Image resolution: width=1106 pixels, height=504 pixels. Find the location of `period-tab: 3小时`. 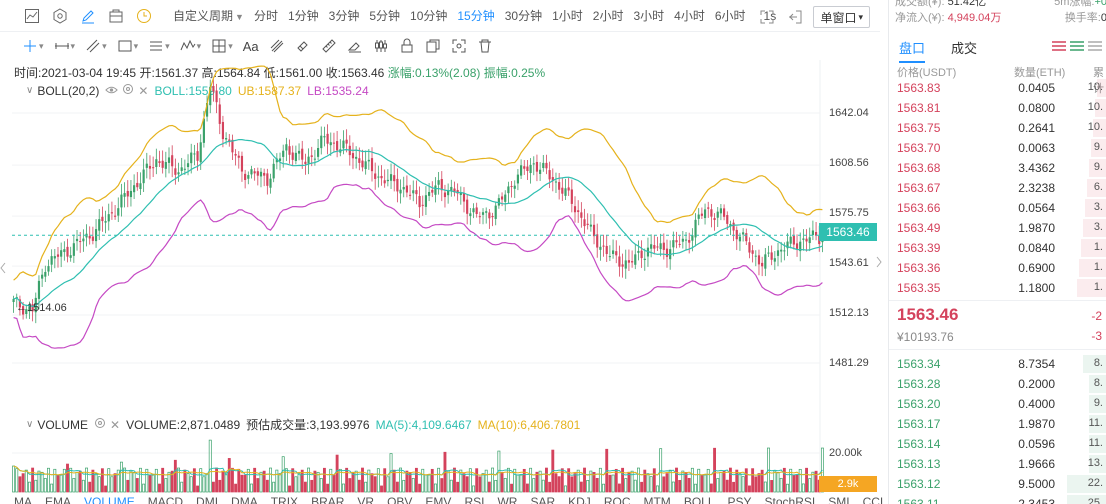

period-tab: 3小时 is located at coordinates (649, 16).